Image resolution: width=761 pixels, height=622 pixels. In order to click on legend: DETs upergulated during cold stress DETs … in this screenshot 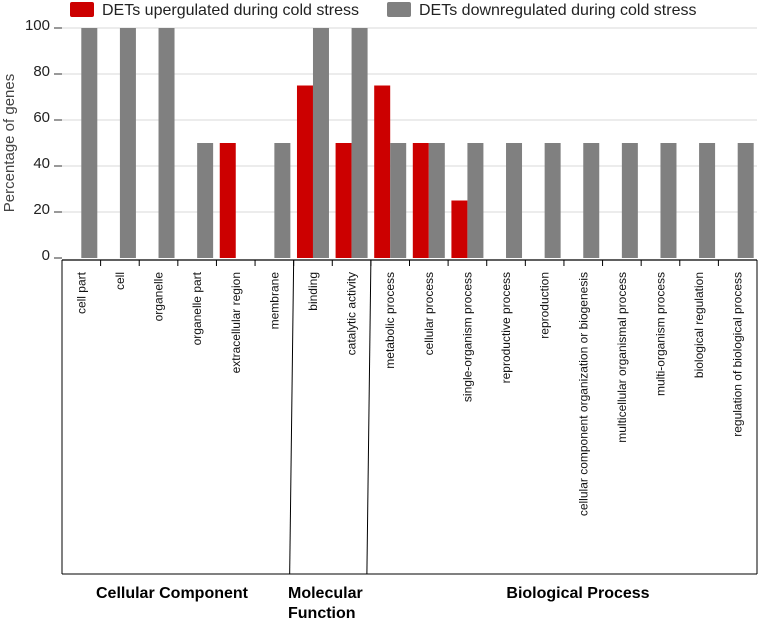, I will do `click(383, 10)`.